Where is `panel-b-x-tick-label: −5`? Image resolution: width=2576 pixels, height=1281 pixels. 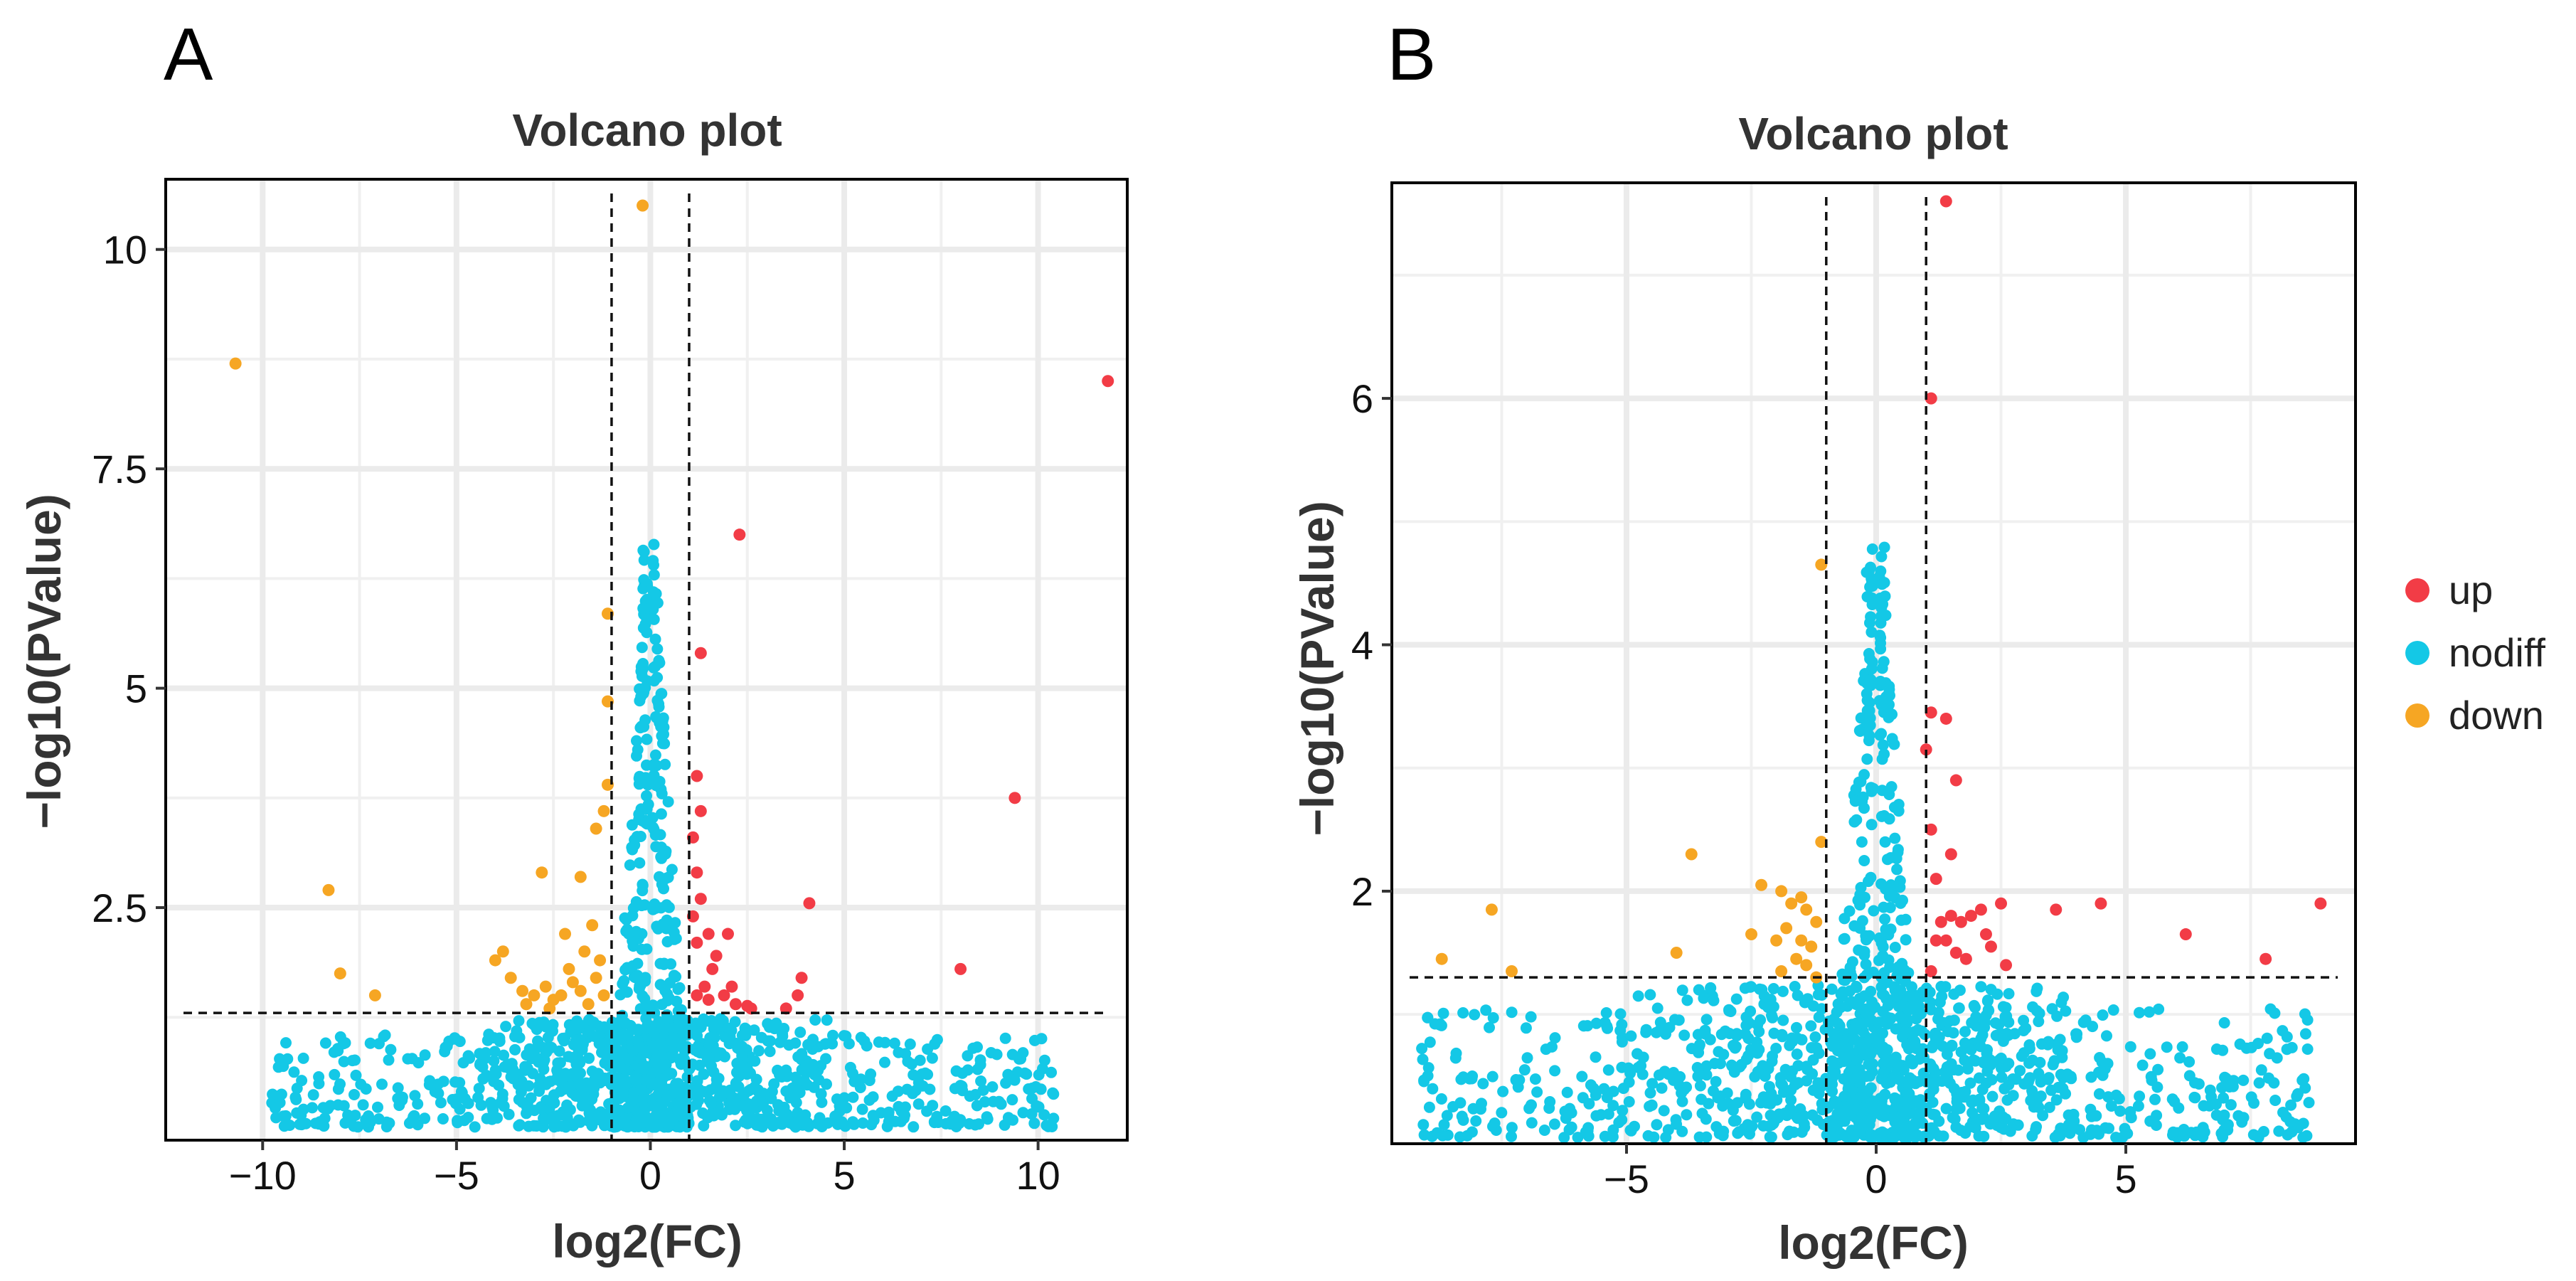 panel-b-x-tick-label: −5 is located at coordinates (1626, 1179).